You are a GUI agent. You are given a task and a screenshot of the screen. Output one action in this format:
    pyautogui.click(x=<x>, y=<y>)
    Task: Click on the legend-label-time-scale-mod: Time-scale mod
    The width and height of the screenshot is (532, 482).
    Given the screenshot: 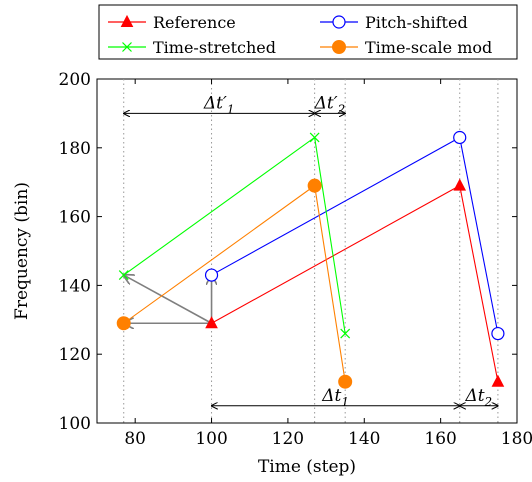 What is the action you would take?
    pyautogui.click(x=428, y=47)
    